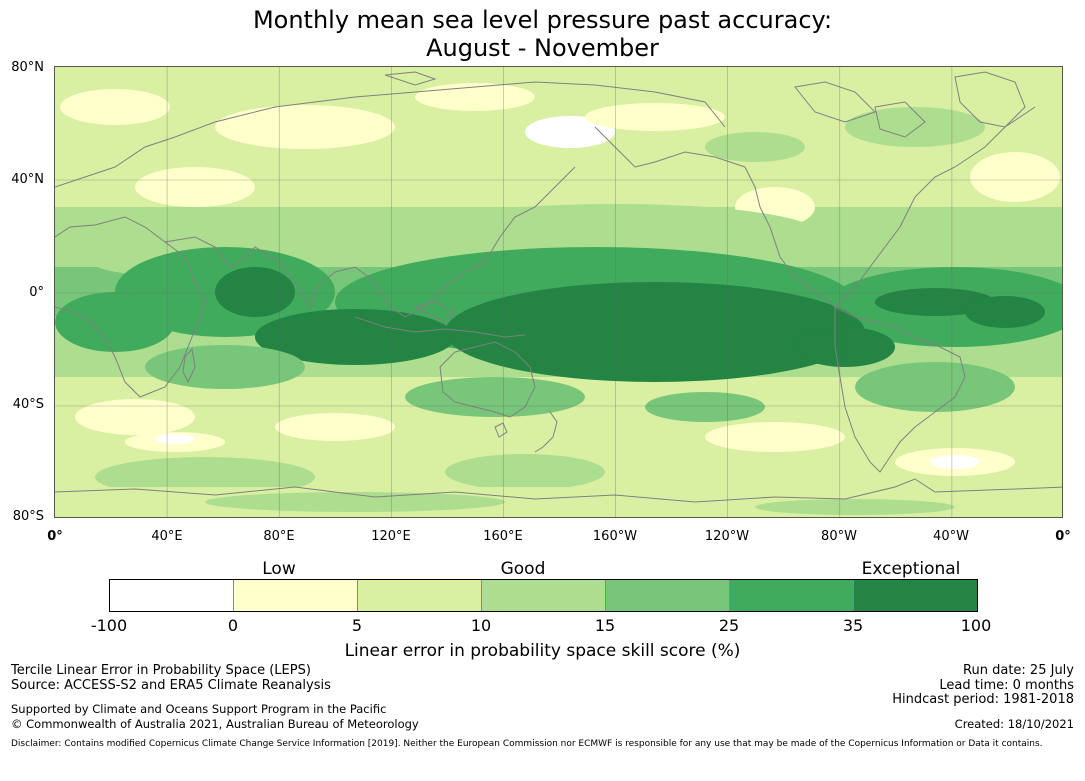 The width and height of the screenshot is (1085, 781). What do you see at coordinates (503, 536) in the screenshot?
I see `lon-label-160e: 160°E` at bounding box center [503, 536].